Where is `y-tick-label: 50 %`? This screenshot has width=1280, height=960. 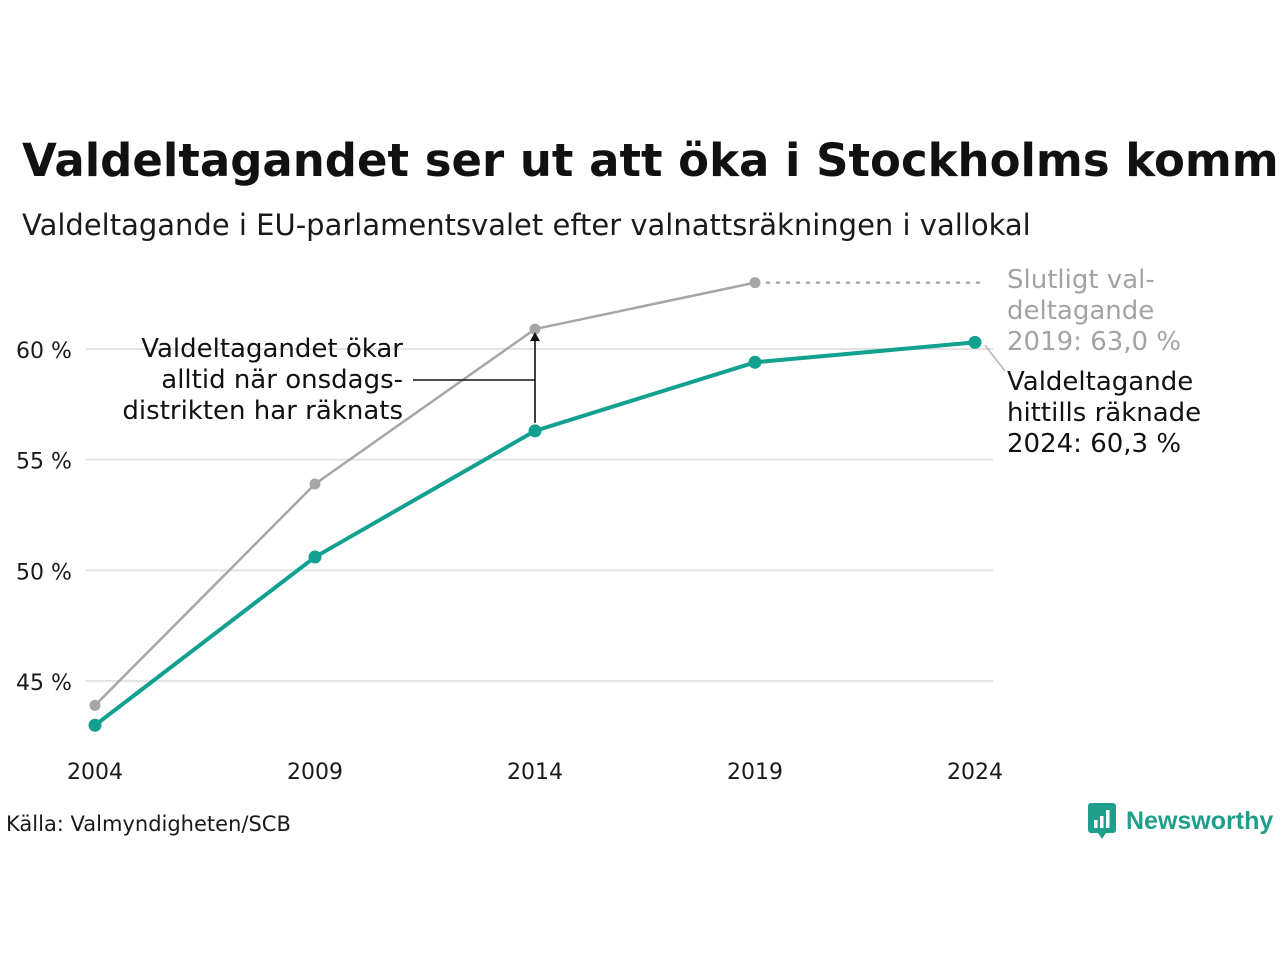
y-tick-label: 50 % is located at coordinates (44, 572).